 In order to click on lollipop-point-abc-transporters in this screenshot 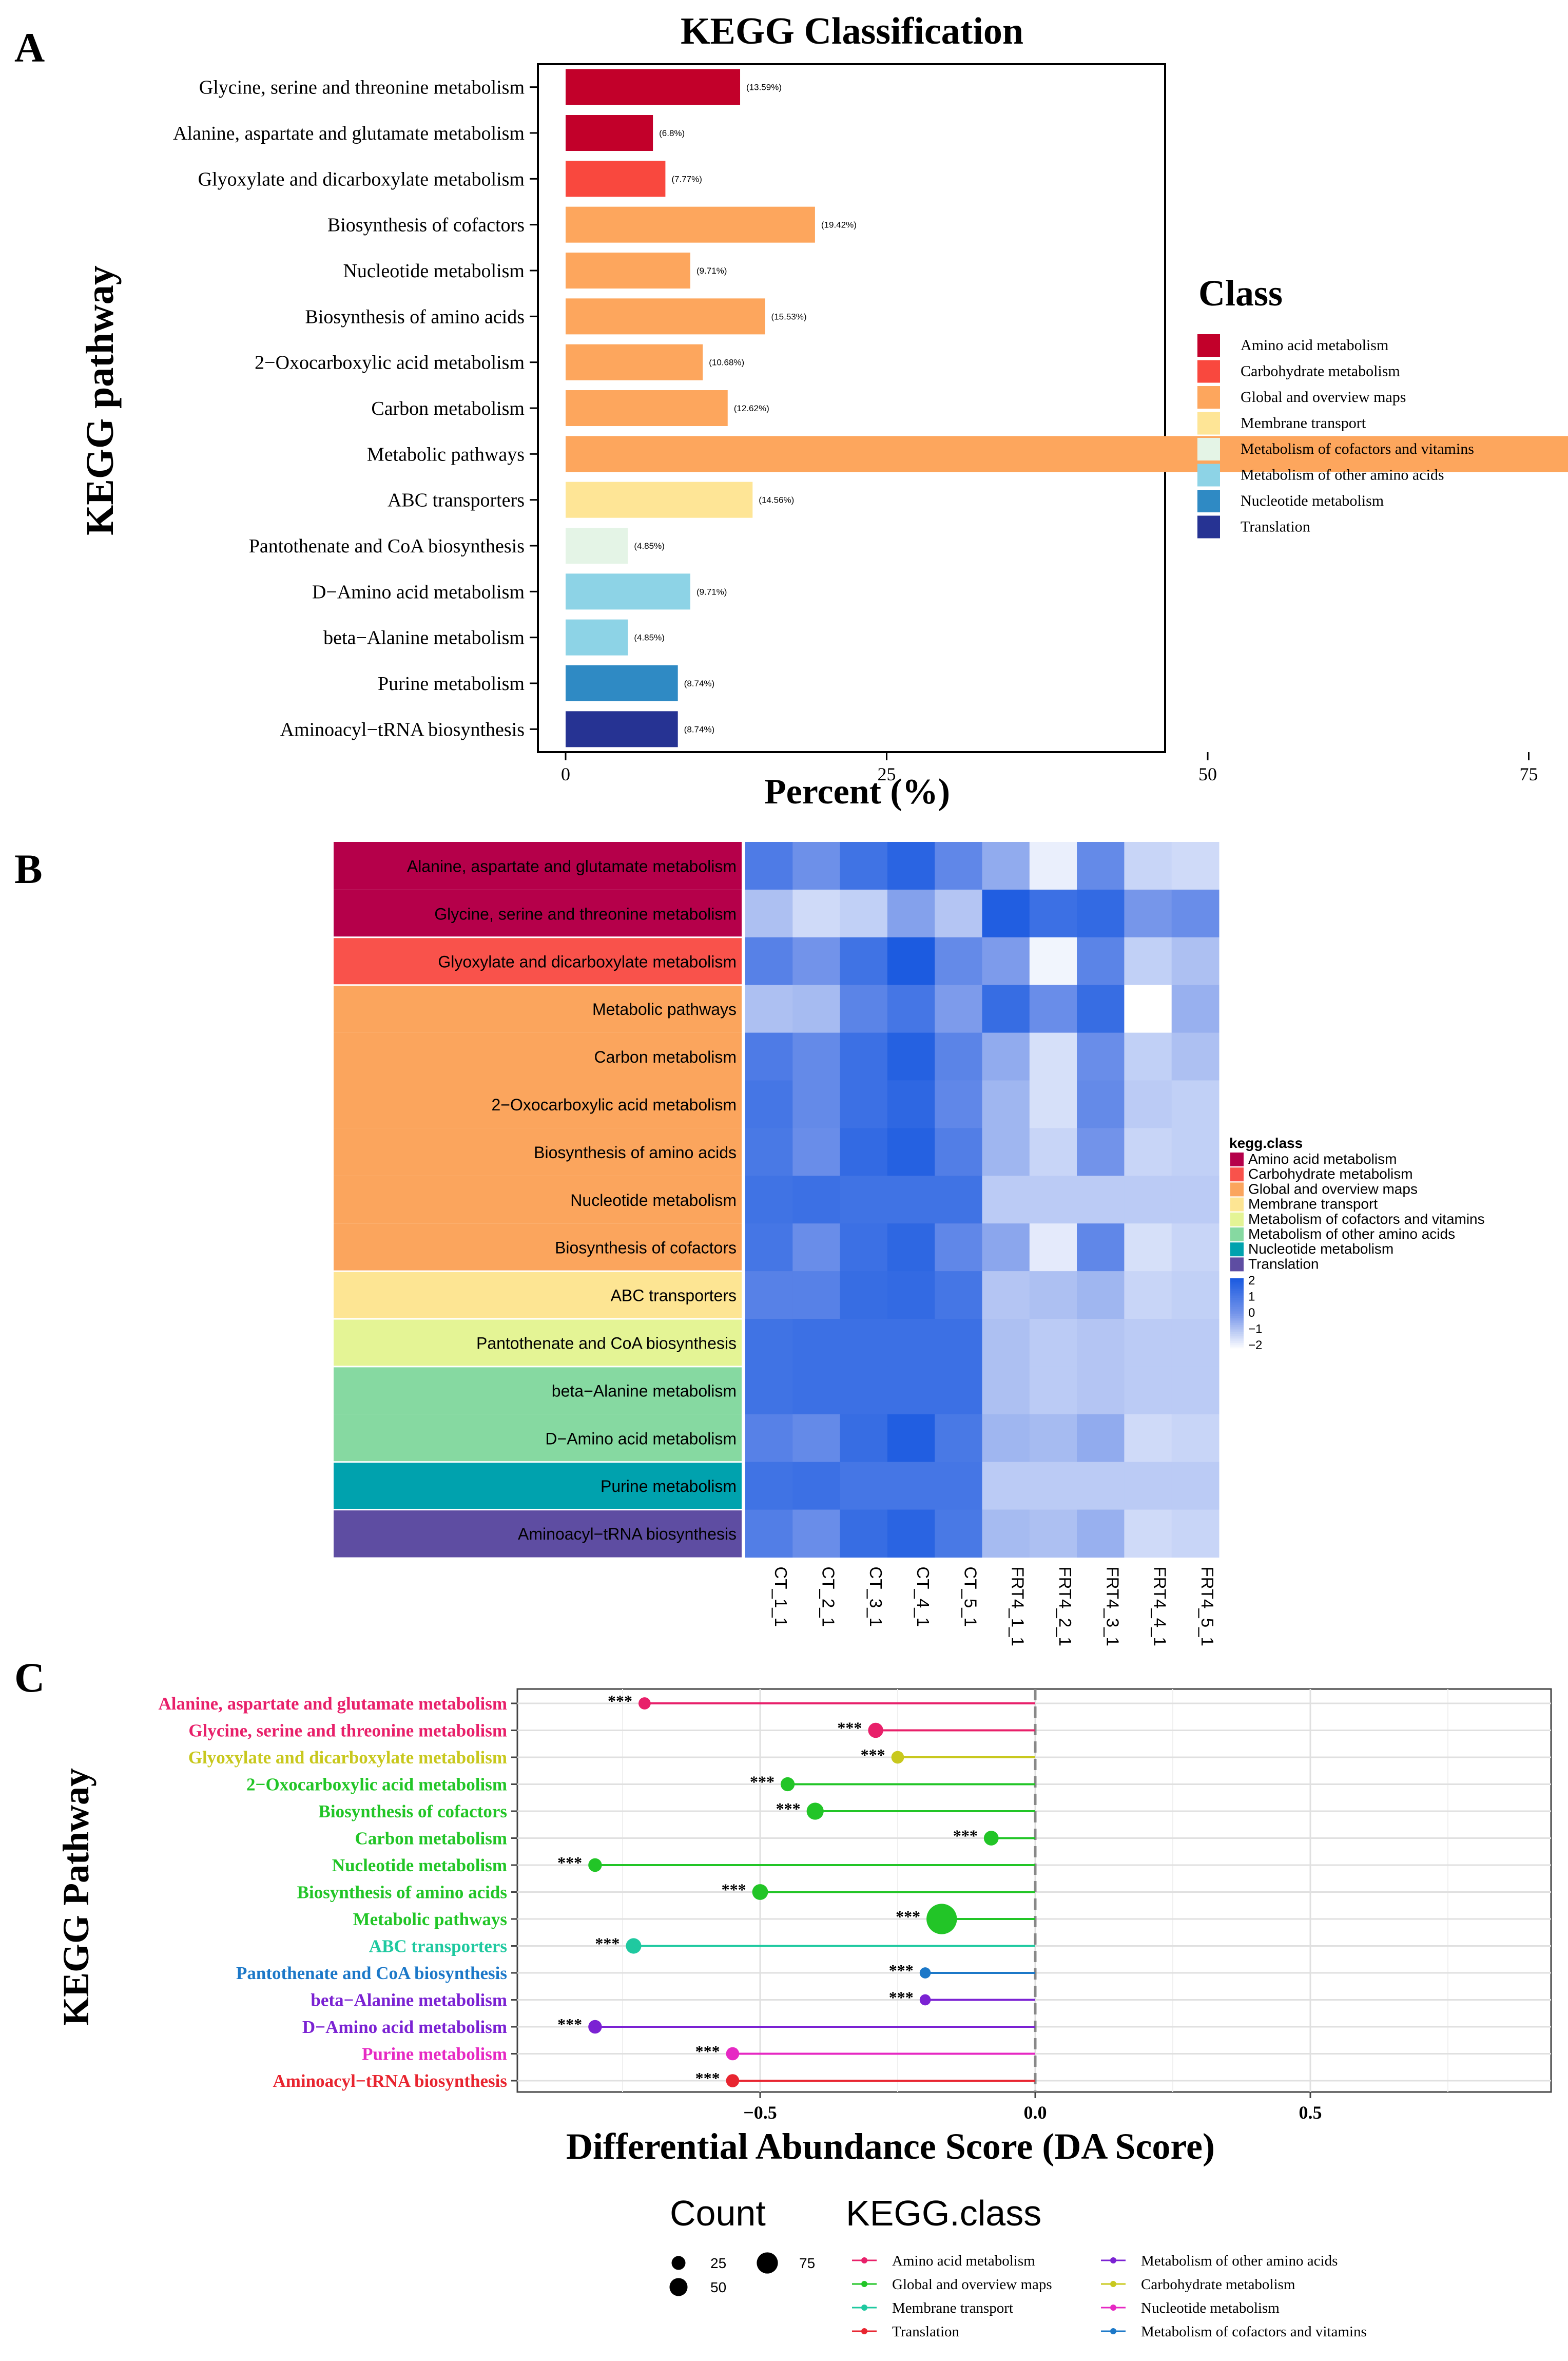, I will do `click(634, 1946)`.